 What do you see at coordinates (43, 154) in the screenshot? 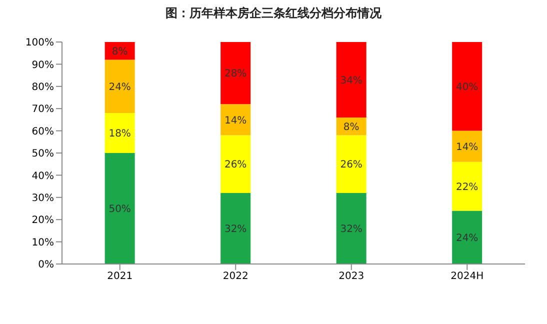
I see `y-tick-label: 50%` at bounding box center [43, 154].